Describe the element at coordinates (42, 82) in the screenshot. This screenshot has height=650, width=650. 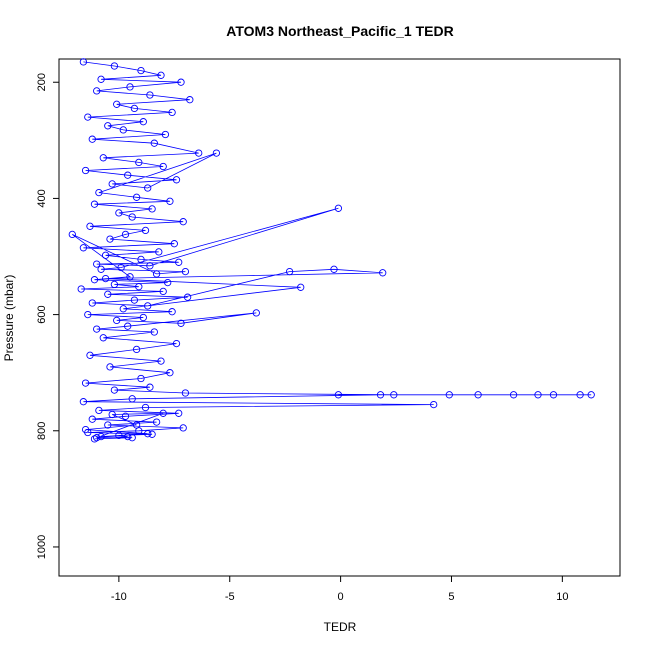
I see `y-tick-label: 200` at that location.